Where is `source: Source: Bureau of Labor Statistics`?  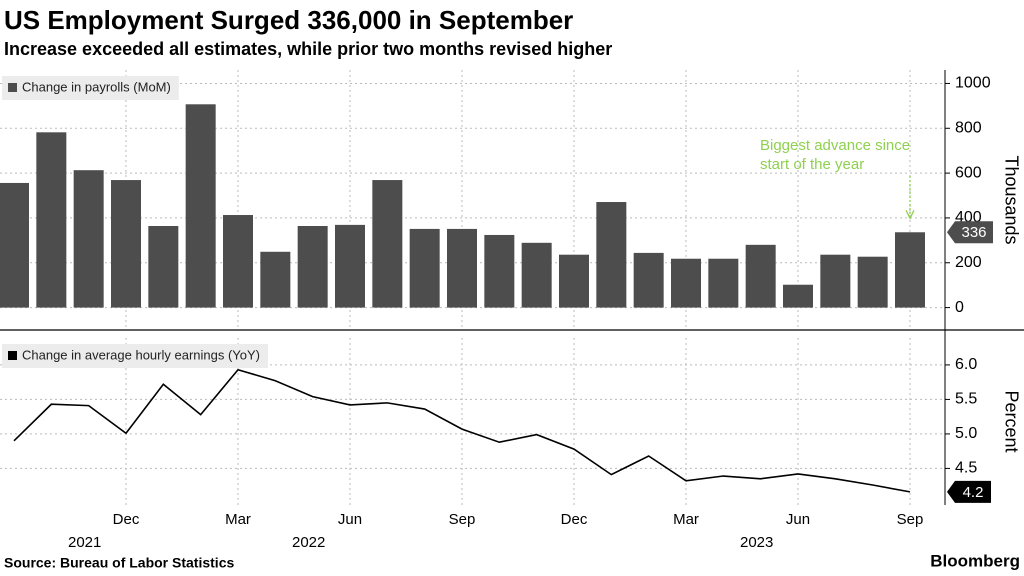 source: Source: Bureau of Labor Statistics is located at coordinates (119, 563).